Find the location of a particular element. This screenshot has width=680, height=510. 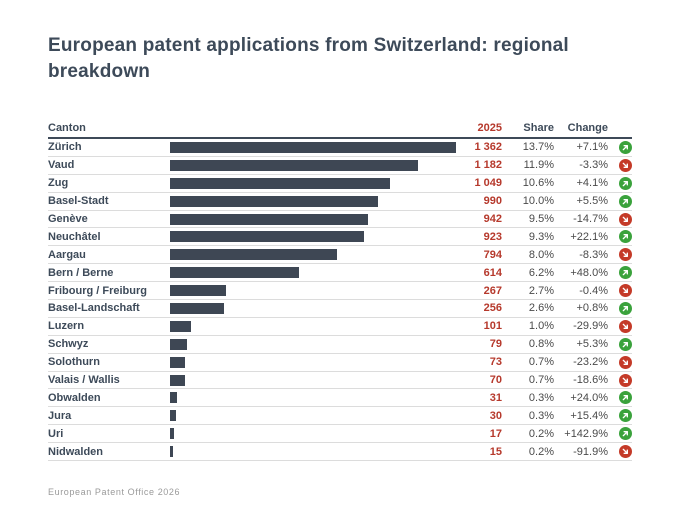

table-row: Vaud 1 182 11.9% -3.3% is located at coordinates (340, 166).